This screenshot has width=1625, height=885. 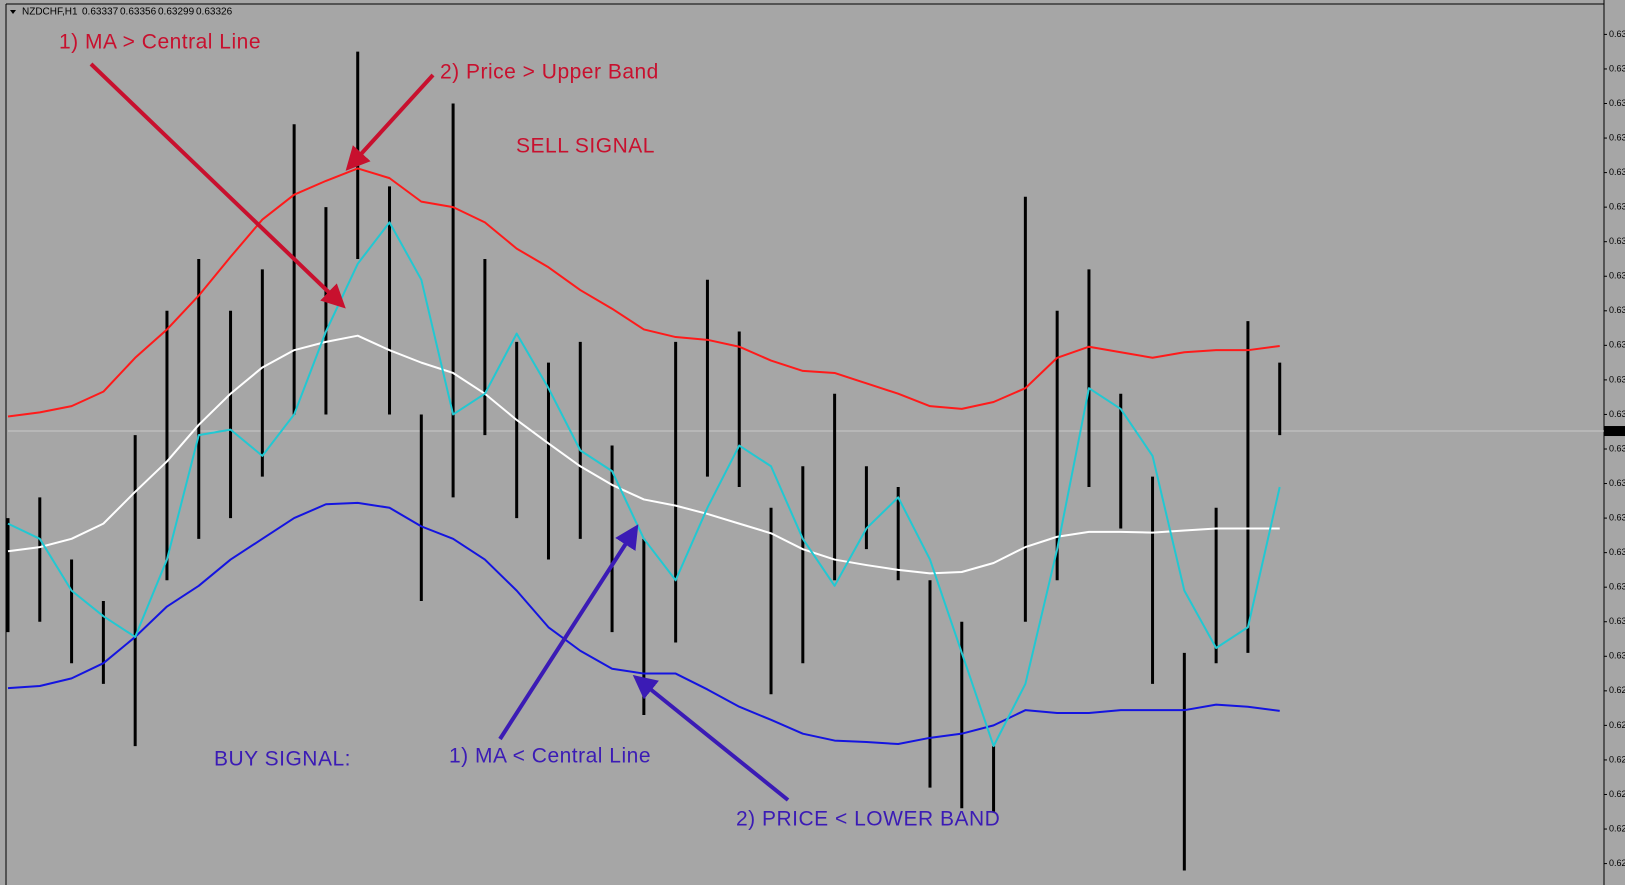 What do you see at coordinates (138, 12) in the screenshot?
I see `high: 0.63356` at bounding box center [138, 12].